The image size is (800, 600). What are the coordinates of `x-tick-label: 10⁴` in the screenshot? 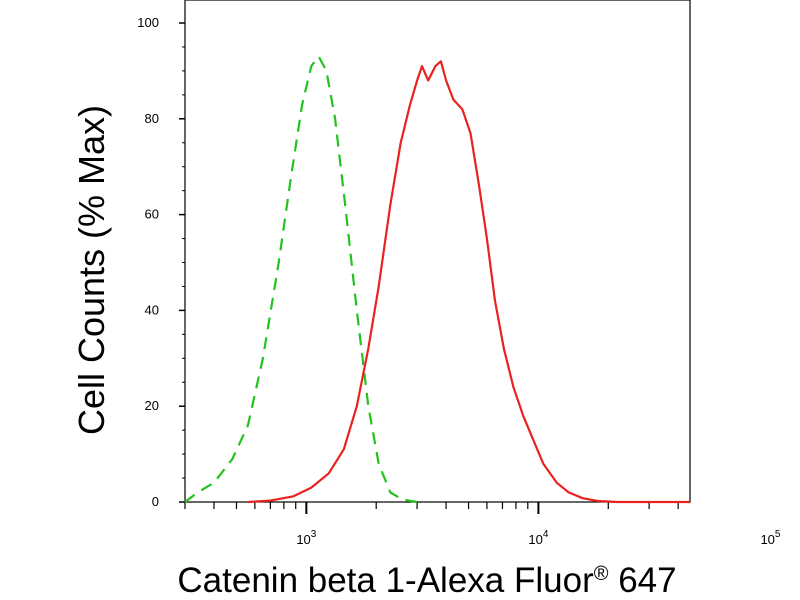 It's located at (538, 538).